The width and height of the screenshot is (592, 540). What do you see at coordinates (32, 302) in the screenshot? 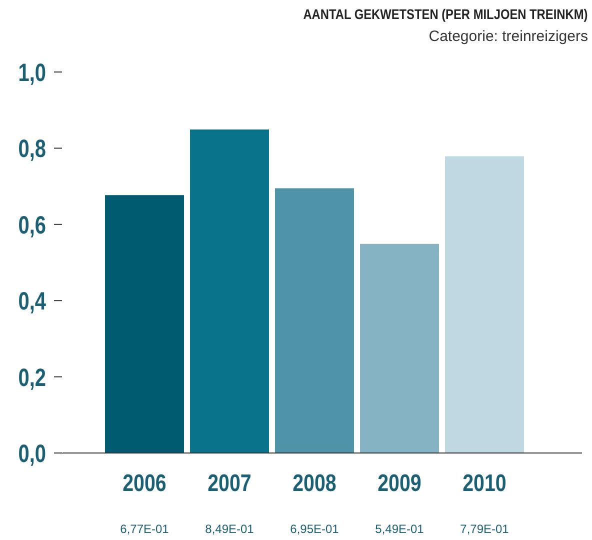
I see `y-tick-label: 0,4` at bounding box center [32, 302].